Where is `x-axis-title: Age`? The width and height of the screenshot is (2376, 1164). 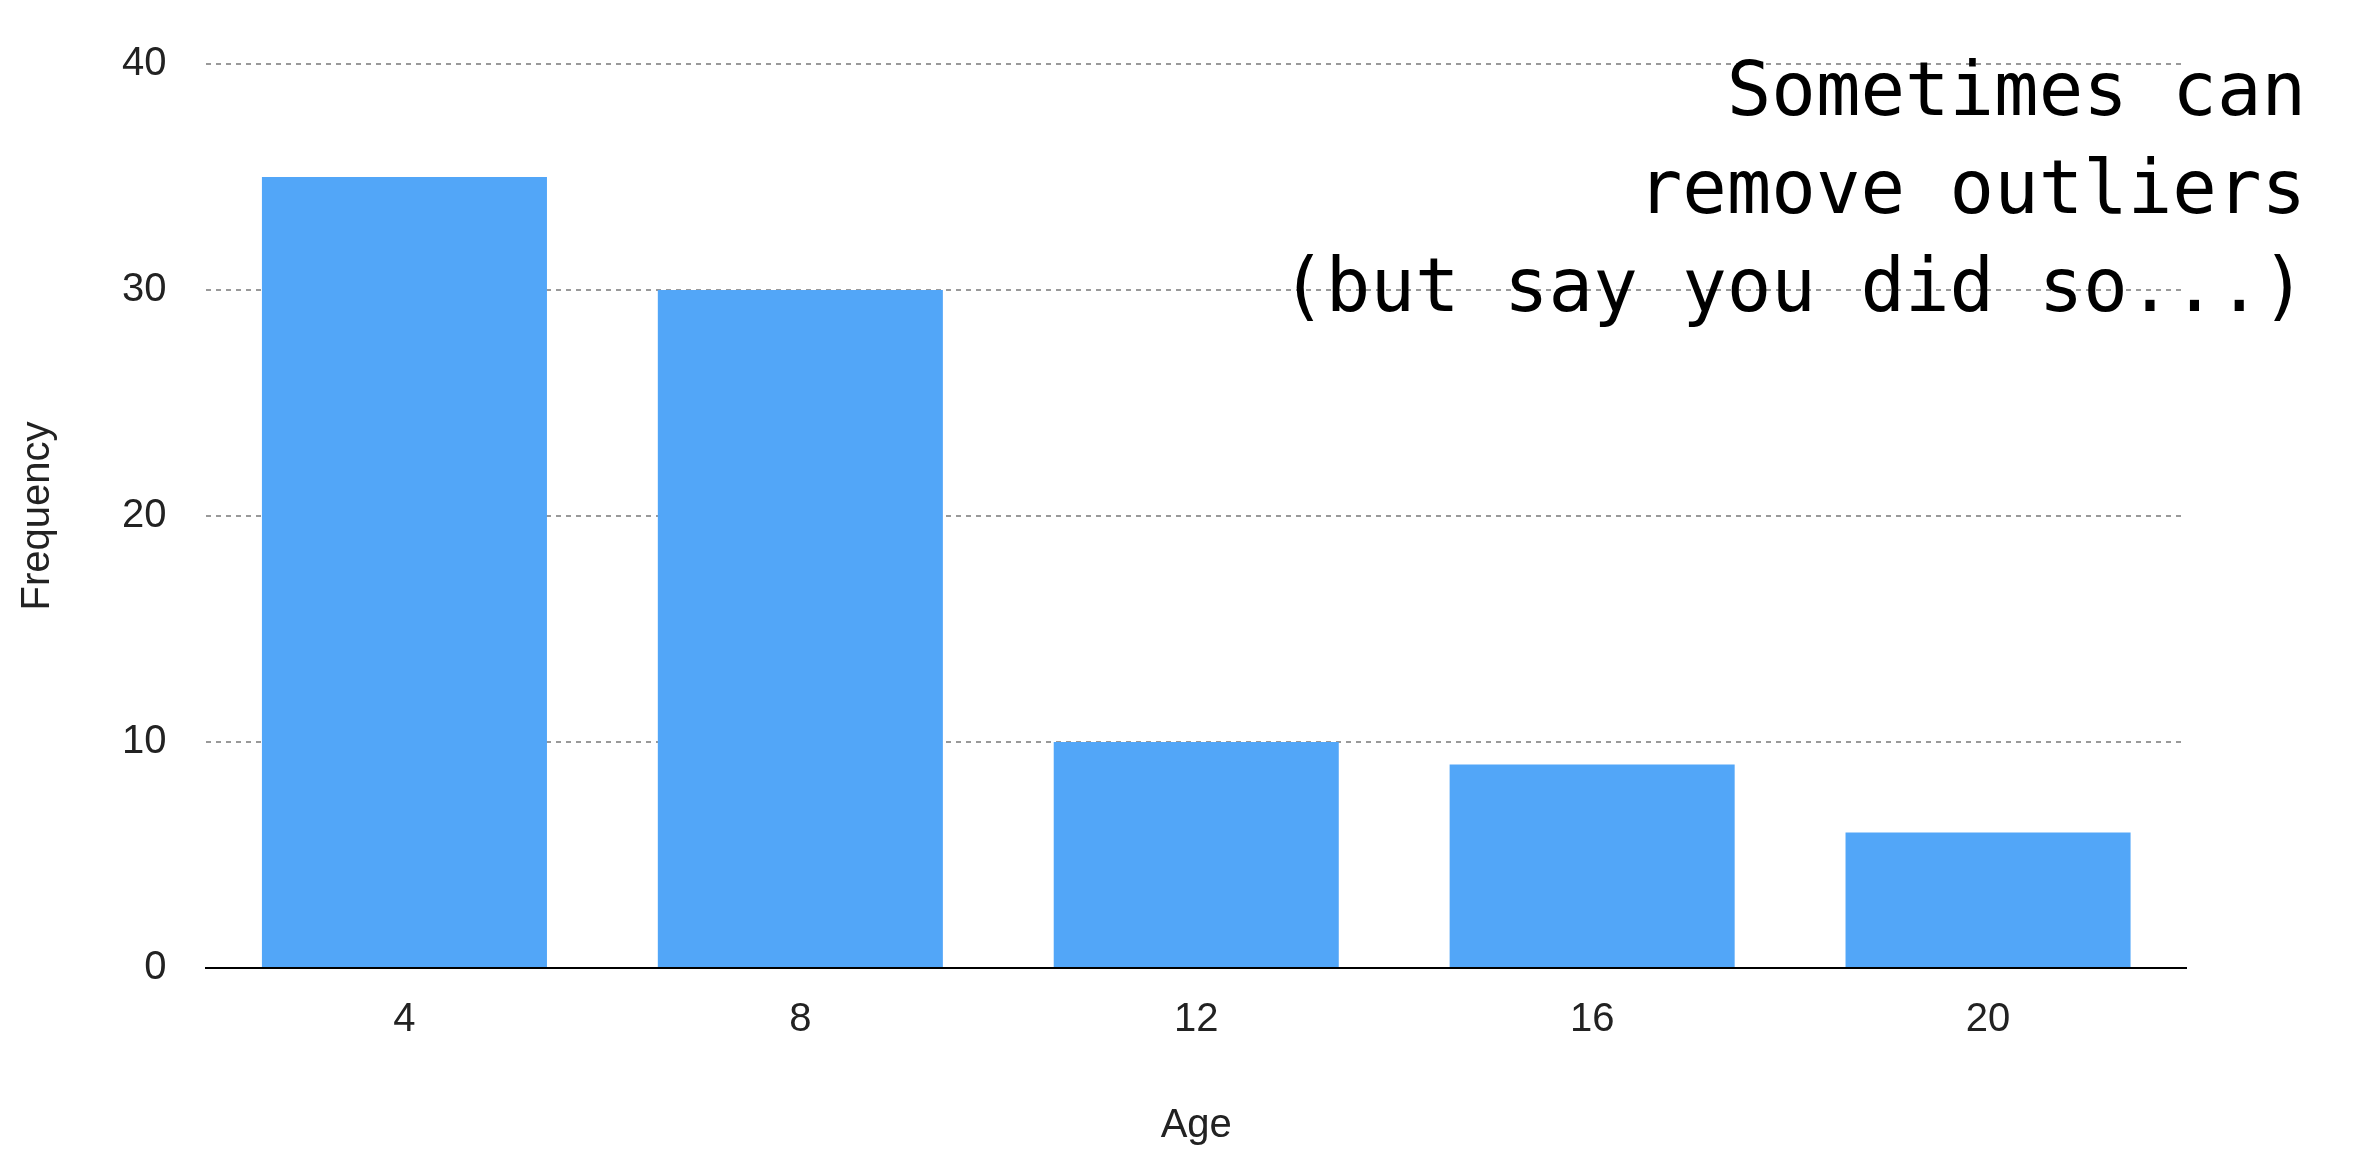 x-axis-title: Age is located at coordinates (1196, 1123).